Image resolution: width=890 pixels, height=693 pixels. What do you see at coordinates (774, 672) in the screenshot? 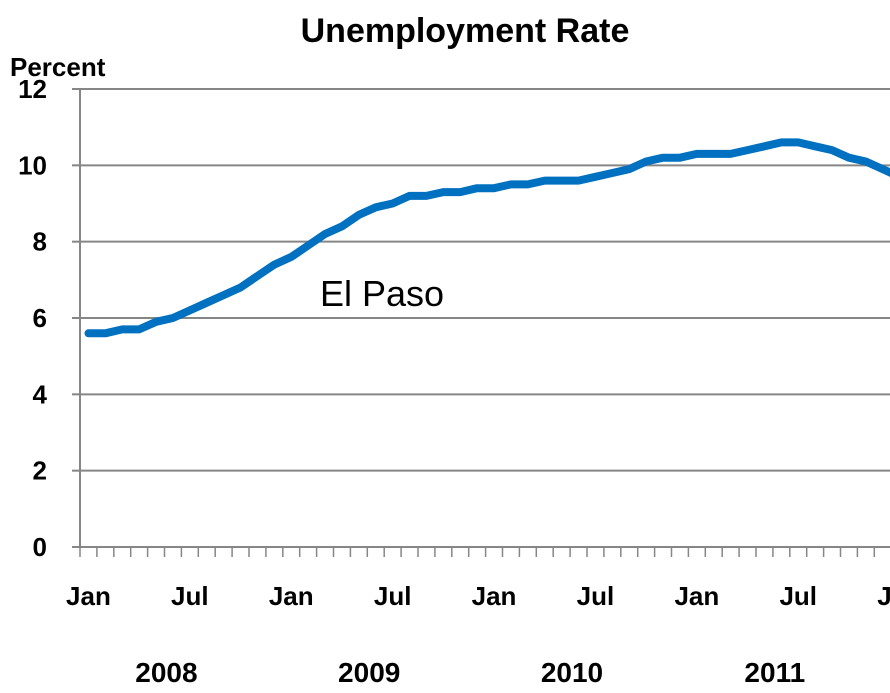
I see `year-label: 2011` at bounding box center [774, 672].